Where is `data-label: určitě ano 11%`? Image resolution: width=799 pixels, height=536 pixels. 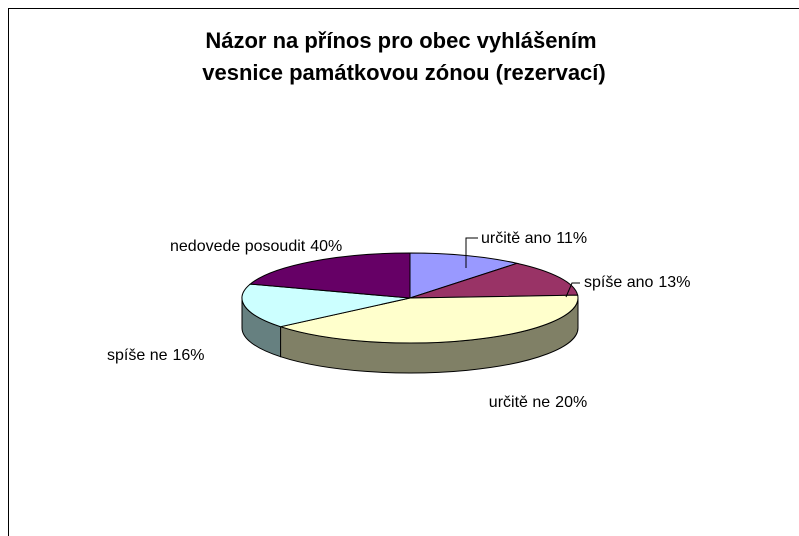 data-label: určitě ano 11% is located at coordinates (534, 238).